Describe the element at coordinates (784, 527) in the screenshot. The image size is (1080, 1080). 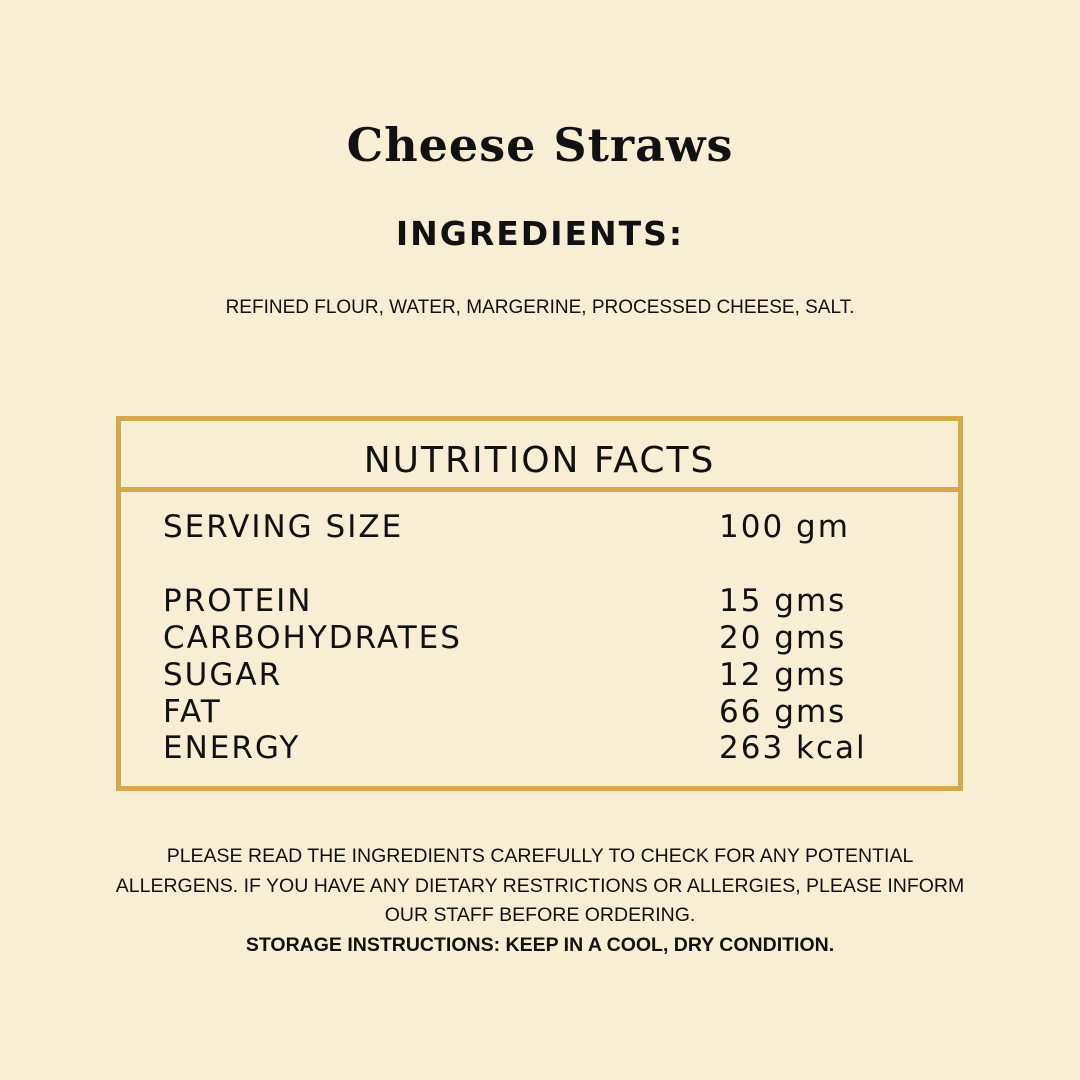
I see `serving-size-value: 100 gm` at that location.